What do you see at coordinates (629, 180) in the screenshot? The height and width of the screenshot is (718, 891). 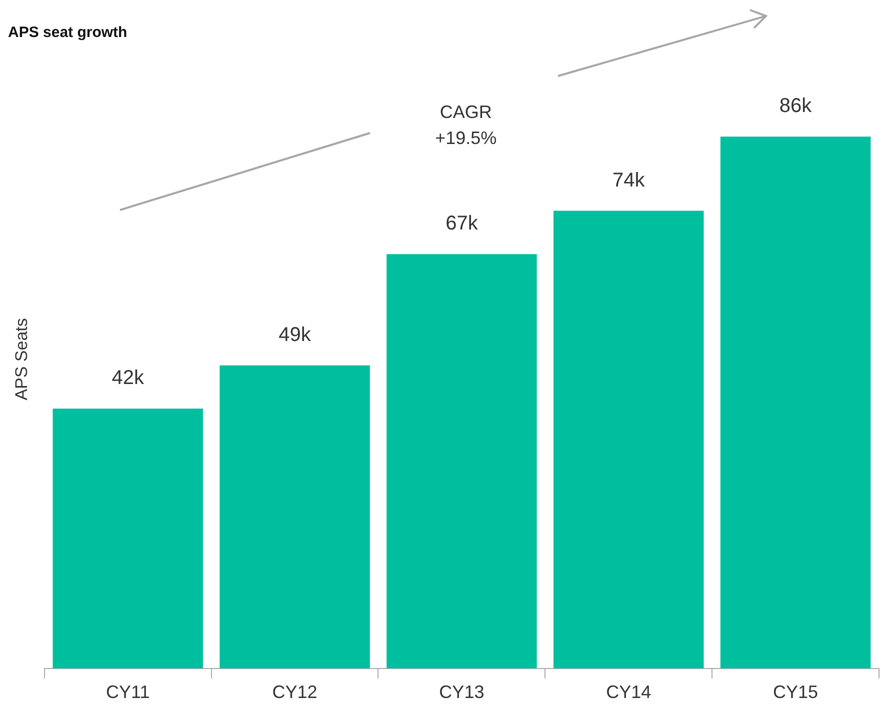 I see `data-label: 74k` at bounding box center [629, 180].